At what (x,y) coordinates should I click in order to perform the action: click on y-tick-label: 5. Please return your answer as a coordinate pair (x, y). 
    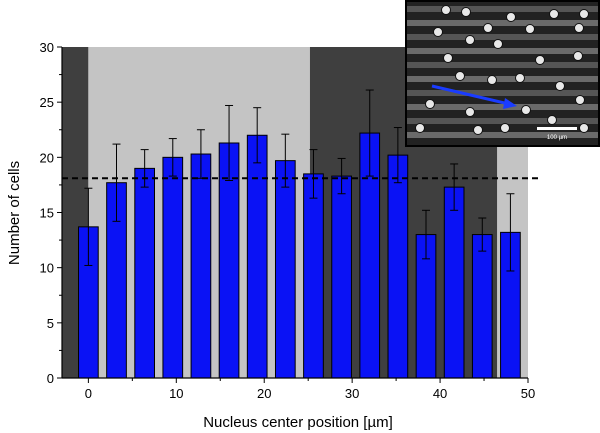
    Looking at the image, I should click on (50, 323).